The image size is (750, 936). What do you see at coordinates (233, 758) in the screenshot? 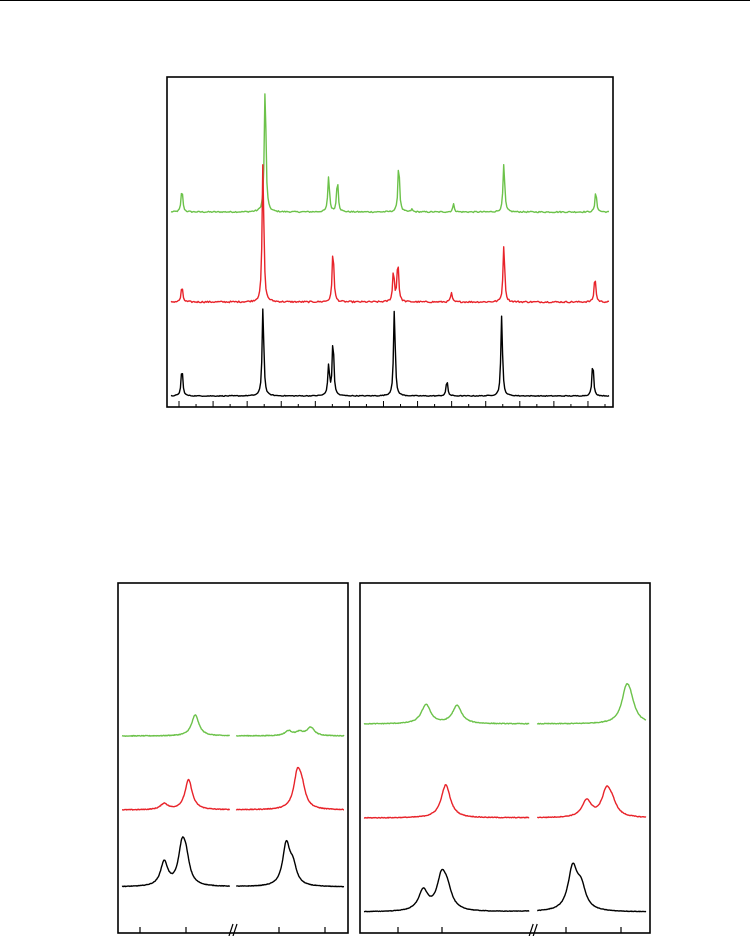
I see `plot-frame-lower-left` at bounding box center [233, 758].